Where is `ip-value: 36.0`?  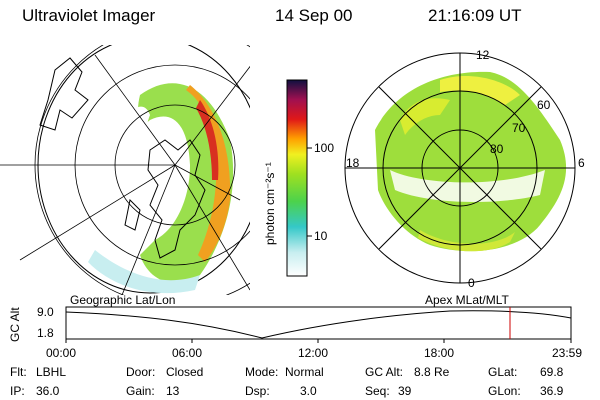
ip-value: 36.0 is located at coordinates (48, 391).